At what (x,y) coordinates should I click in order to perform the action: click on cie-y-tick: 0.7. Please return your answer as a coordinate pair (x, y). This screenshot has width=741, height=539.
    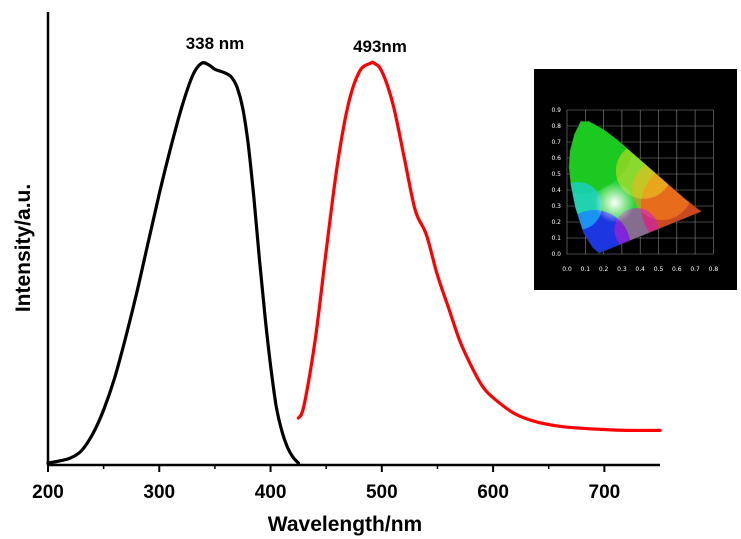
    Looking at the image, I should click on (556, 142).